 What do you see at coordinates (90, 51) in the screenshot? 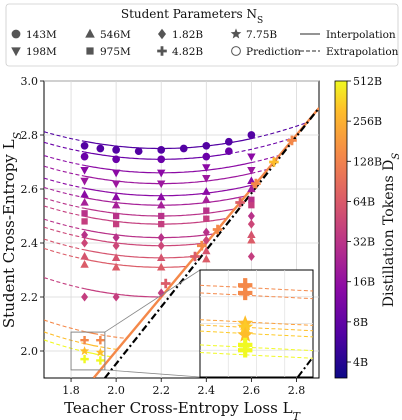
I see `legend-marker-square` at bounding box center [90, 51].